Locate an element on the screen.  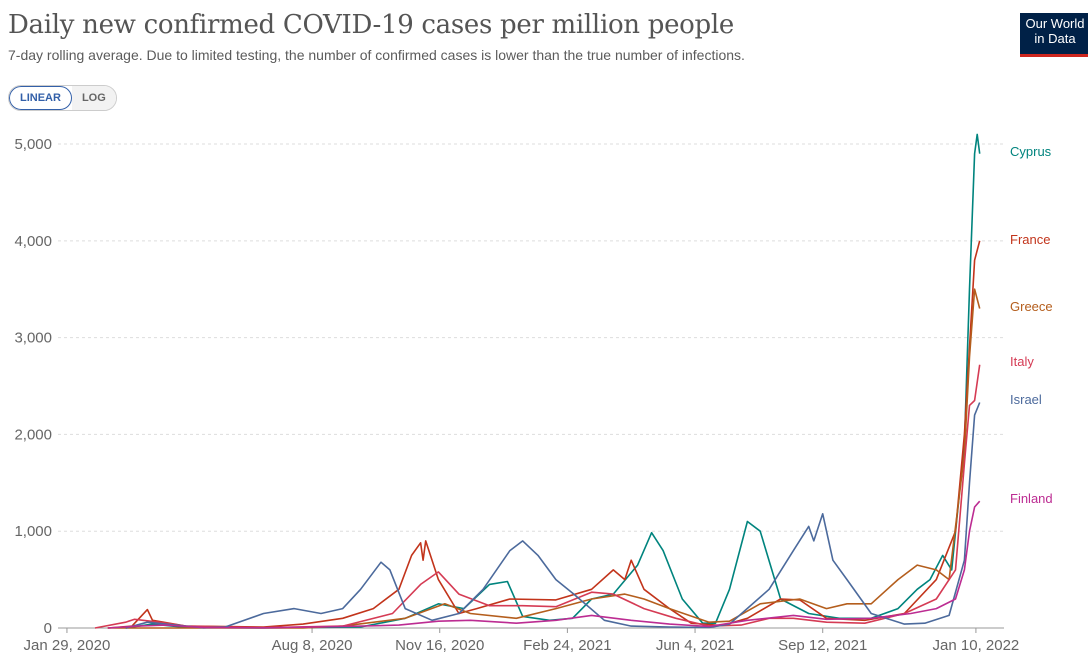
x-tick-label: Feb 24, 2021 is located at coordinates (567, 645).